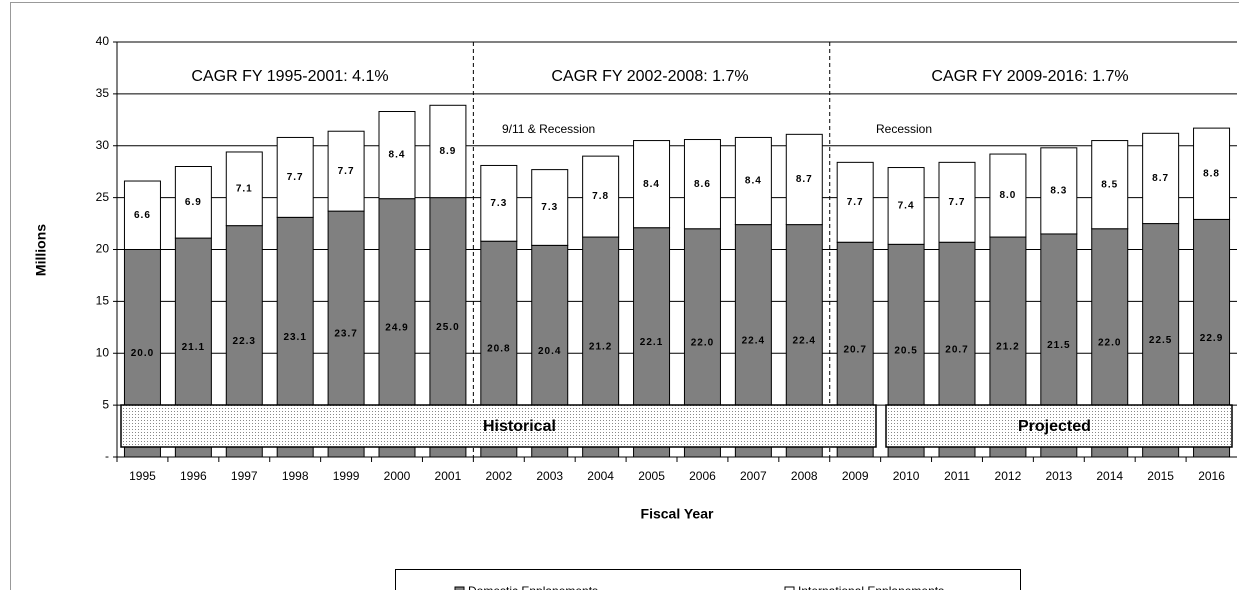 The height and width of the screenshot is (590, 1239). Describe the element at coordinates (244, 341) in the screenshot. I see `value-label: 22.3` at that location.